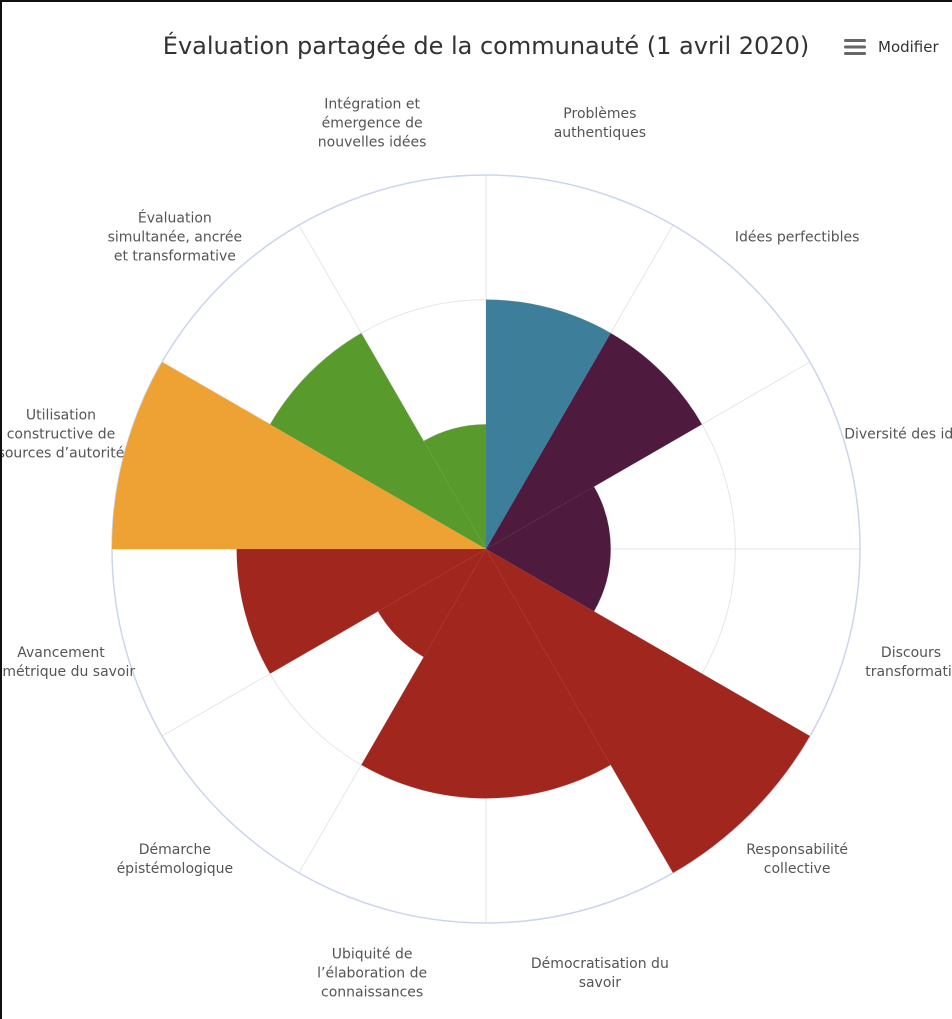 The image size is (952, 1019). What do you see at coordinates (908, 47) in the screenshot?
I see `menu-label: Modifier` at bounding box center [908, 47].